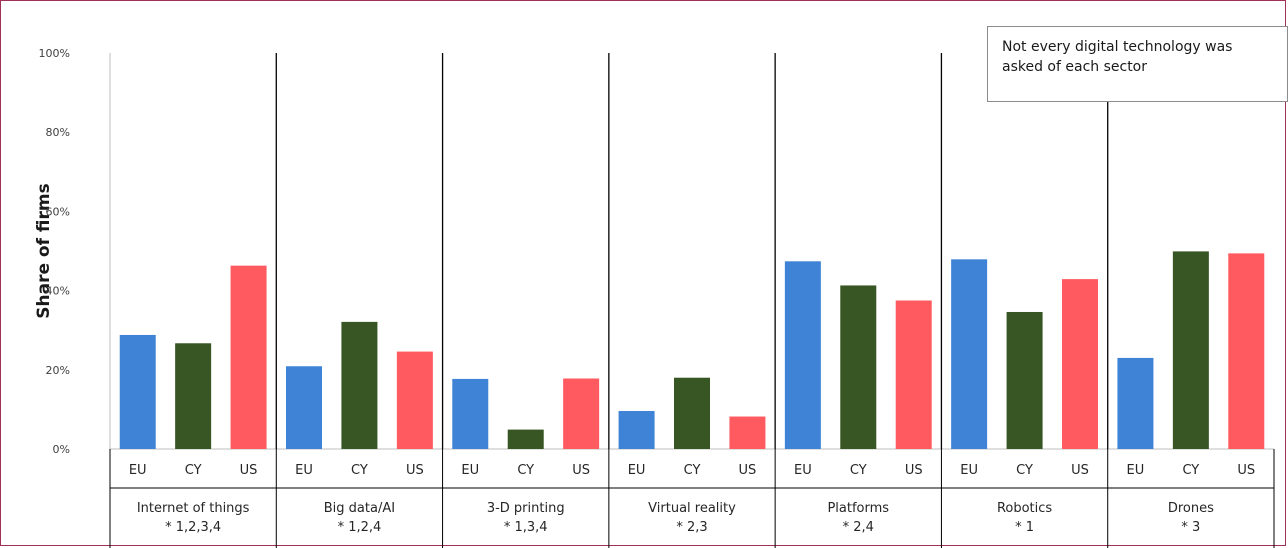 The width and height of the screenshot is (1288, 548). Describe the element at coordinates (58, 132) in the screenshot. I see `y-tick-label: 80%` at that location.